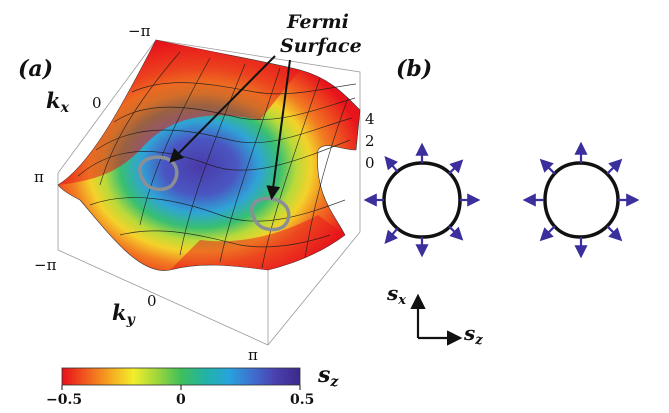  I want to click on fermi-pocket-left, so click(158, 173).